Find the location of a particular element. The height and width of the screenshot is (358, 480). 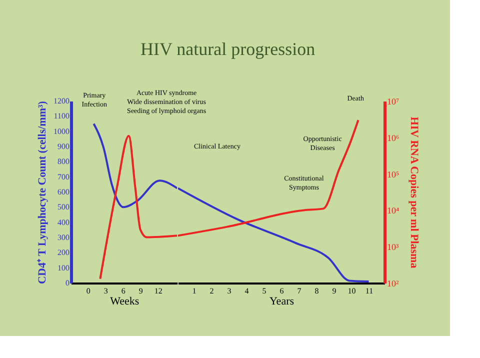

x-tick-label: 4 is located at coordinates (246, 291).